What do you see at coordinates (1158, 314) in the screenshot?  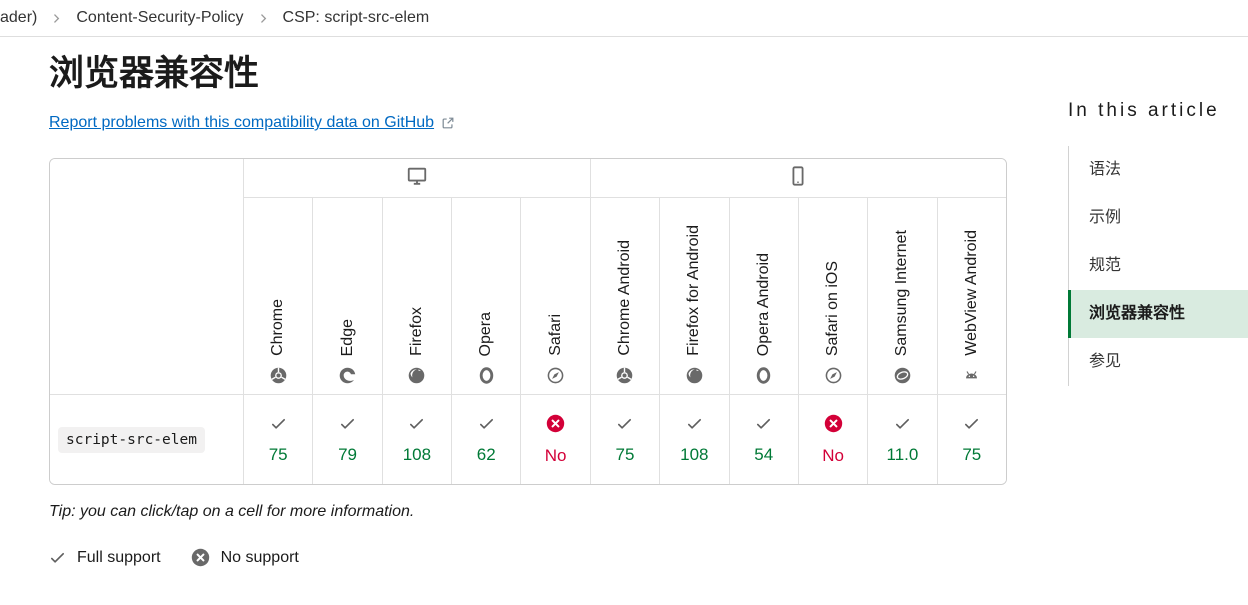 I see `toc-item-browser-compatibility: 浏览器兼容性` at bounding box center [1158, 314].